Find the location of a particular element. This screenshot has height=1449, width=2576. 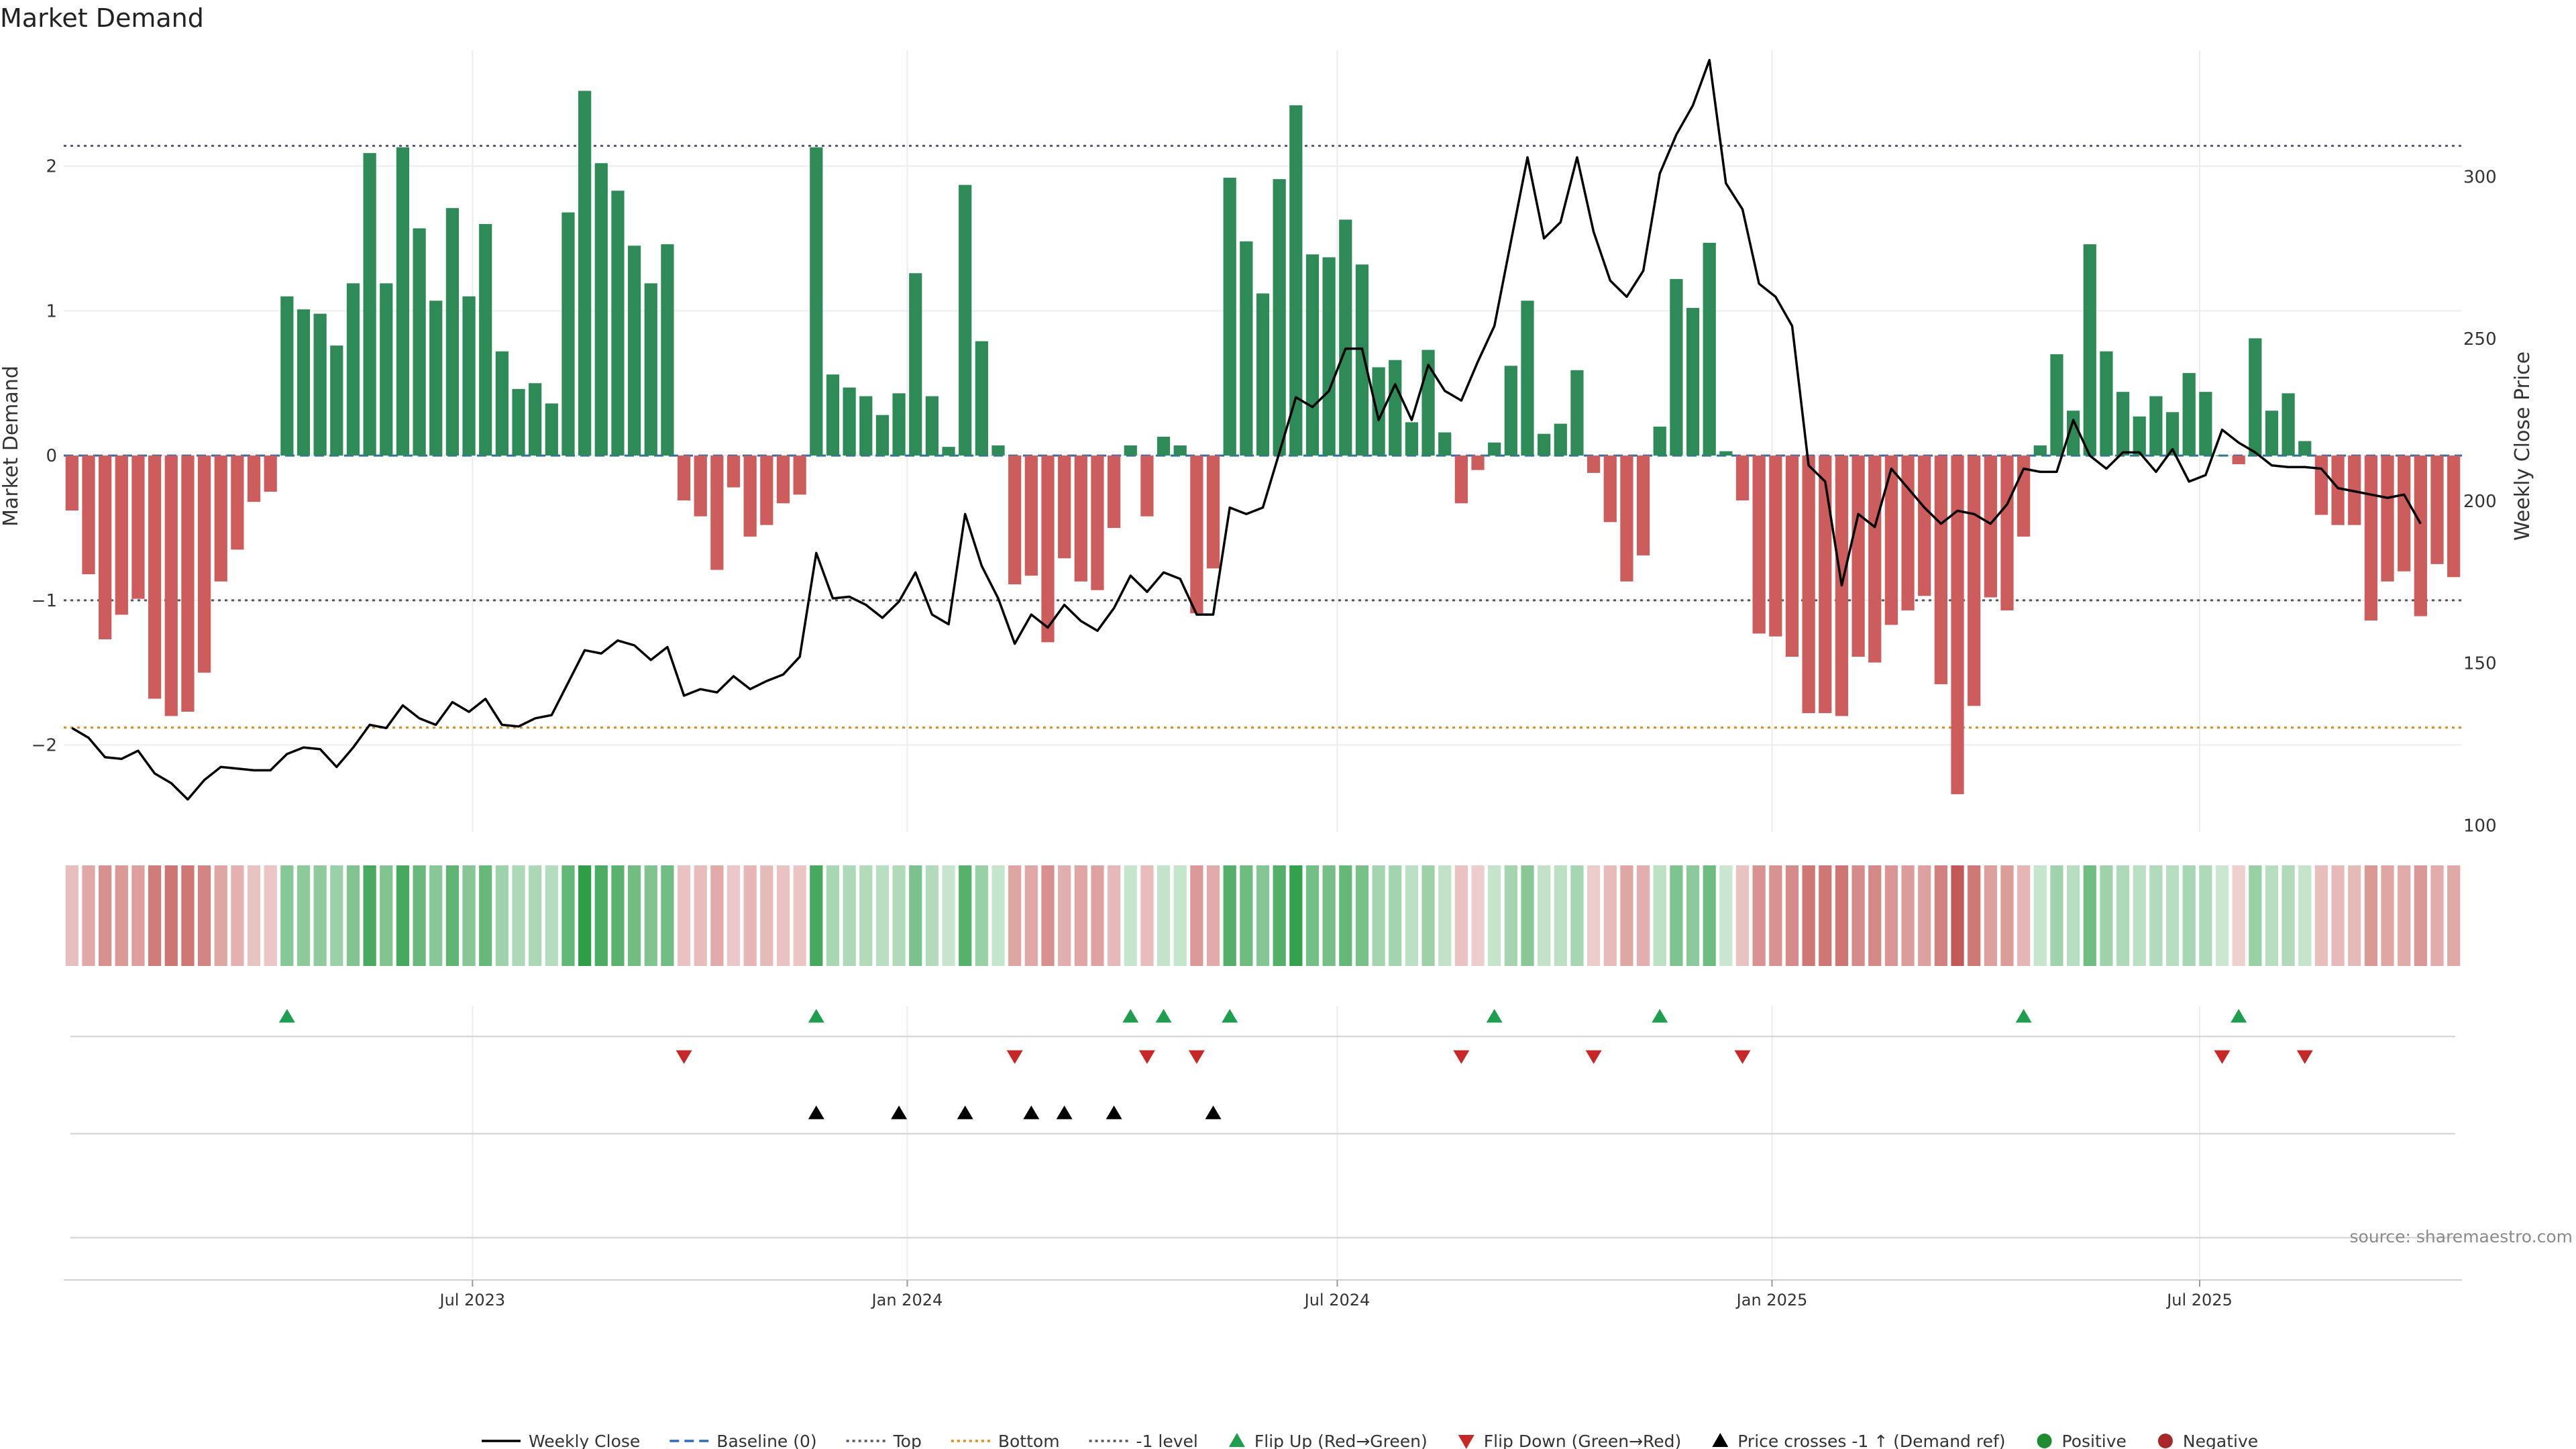

legend-swatch is located at coordinates (1466, 1442).